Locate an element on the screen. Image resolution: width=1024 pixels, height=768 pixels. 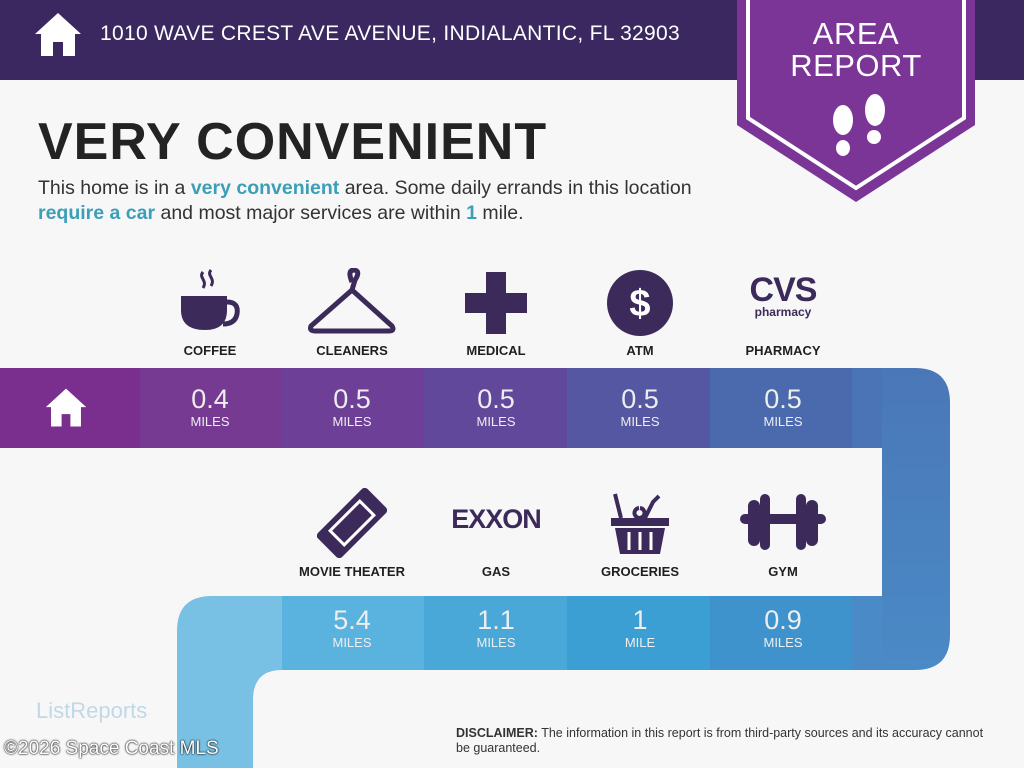
dollar-icon: $ is located at coordinates (640, 303).